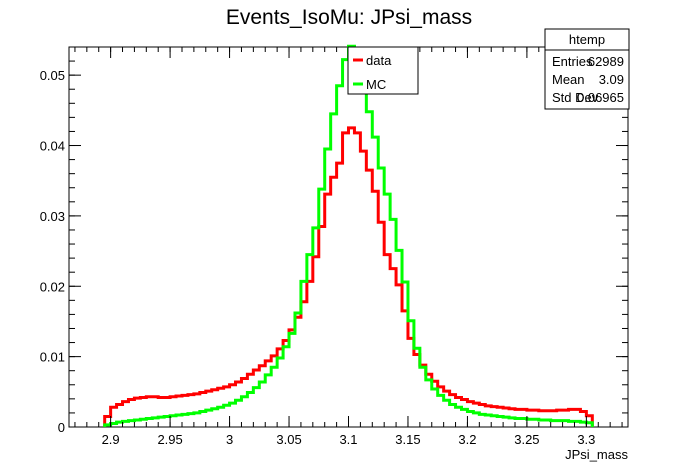 The width and height of the screenshot is (698, 474). What do you see at coordinates (467, 439) in the screenshot?
I see `x-tick-label: 3.2` at bounding box center [467, 439].